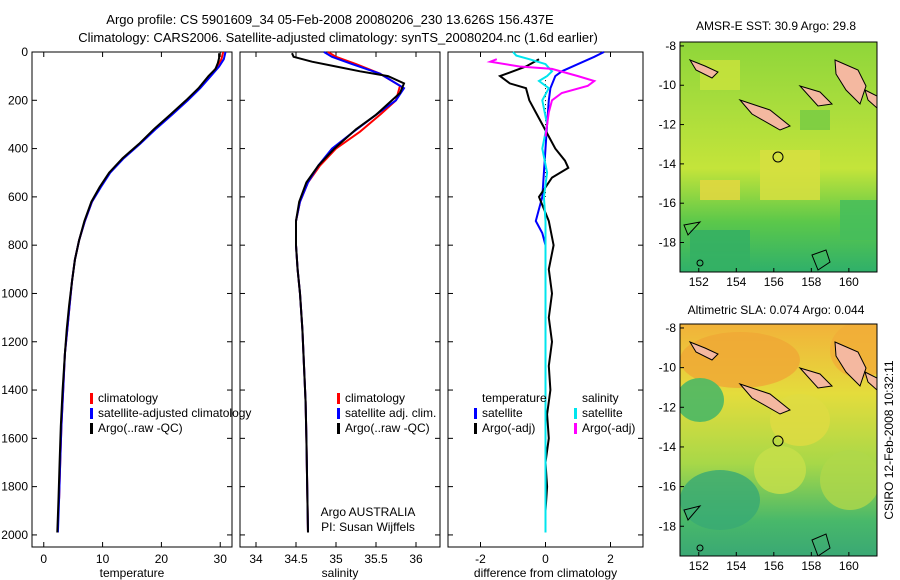 The height and width of the screenshot is (580, 900). I want to click on sla-map-frame, so click(778, 440).